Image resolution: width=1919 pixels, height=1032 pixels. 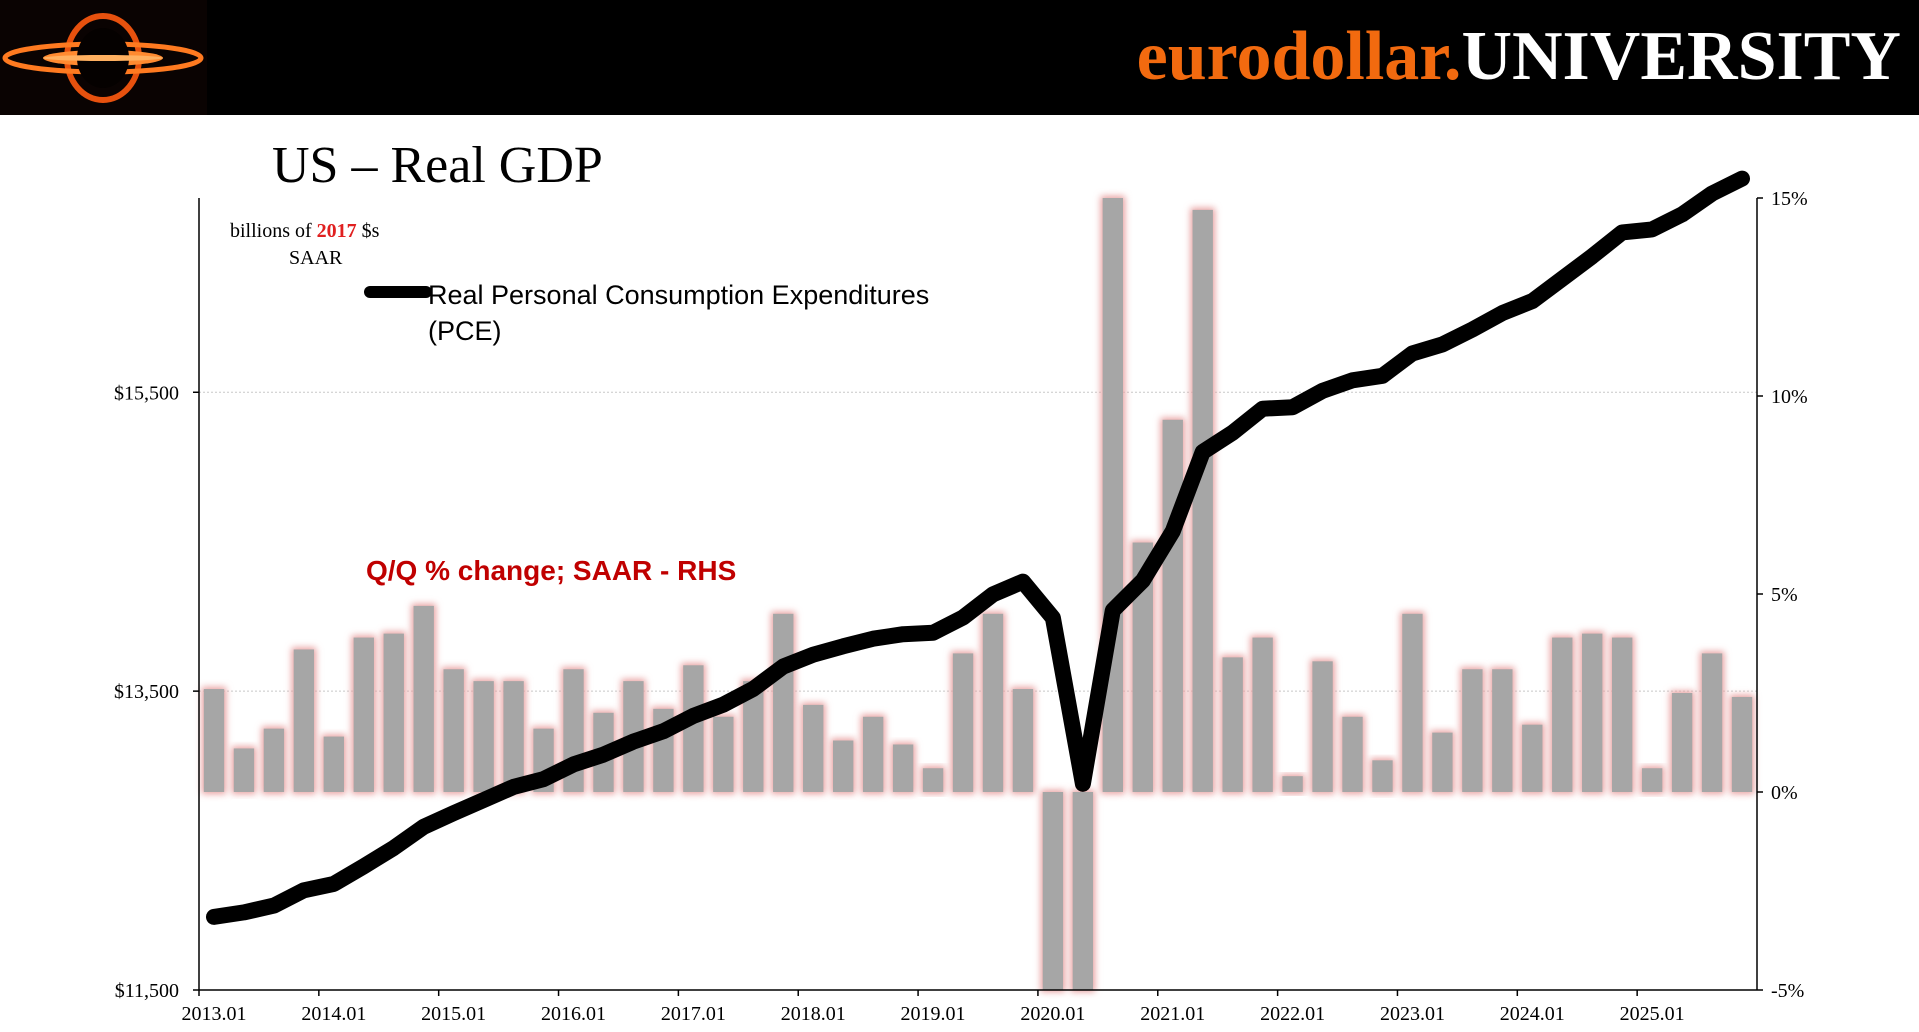 I want to click on bar-2018Q2, so click(x=843, y=766).